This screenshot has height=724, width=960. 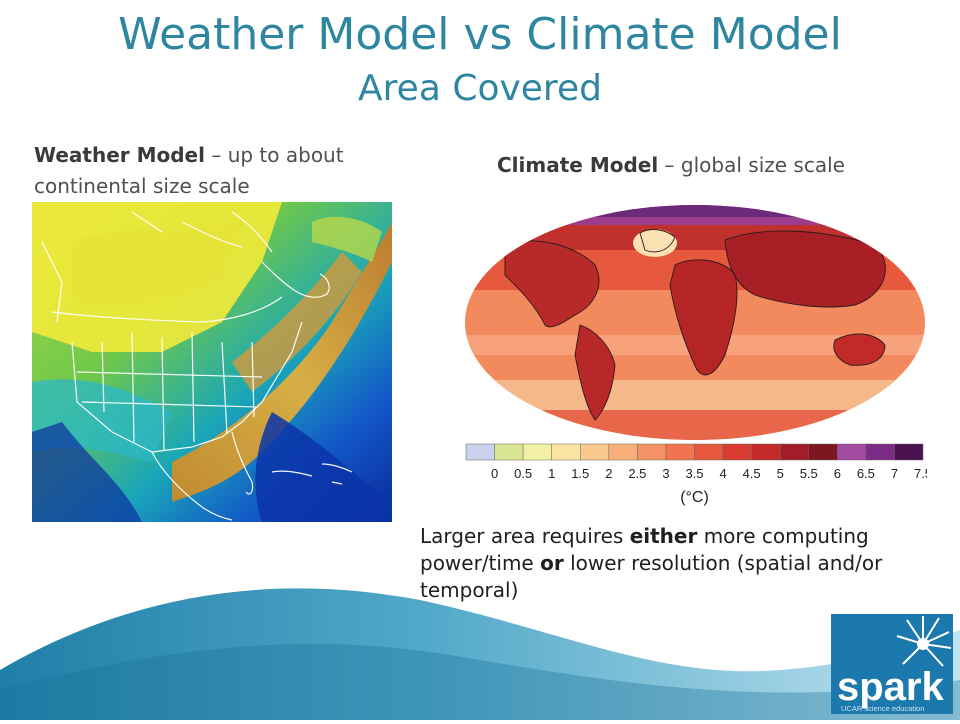 I want to click on legend-tick-label: 5, so click(x=780, y=473).